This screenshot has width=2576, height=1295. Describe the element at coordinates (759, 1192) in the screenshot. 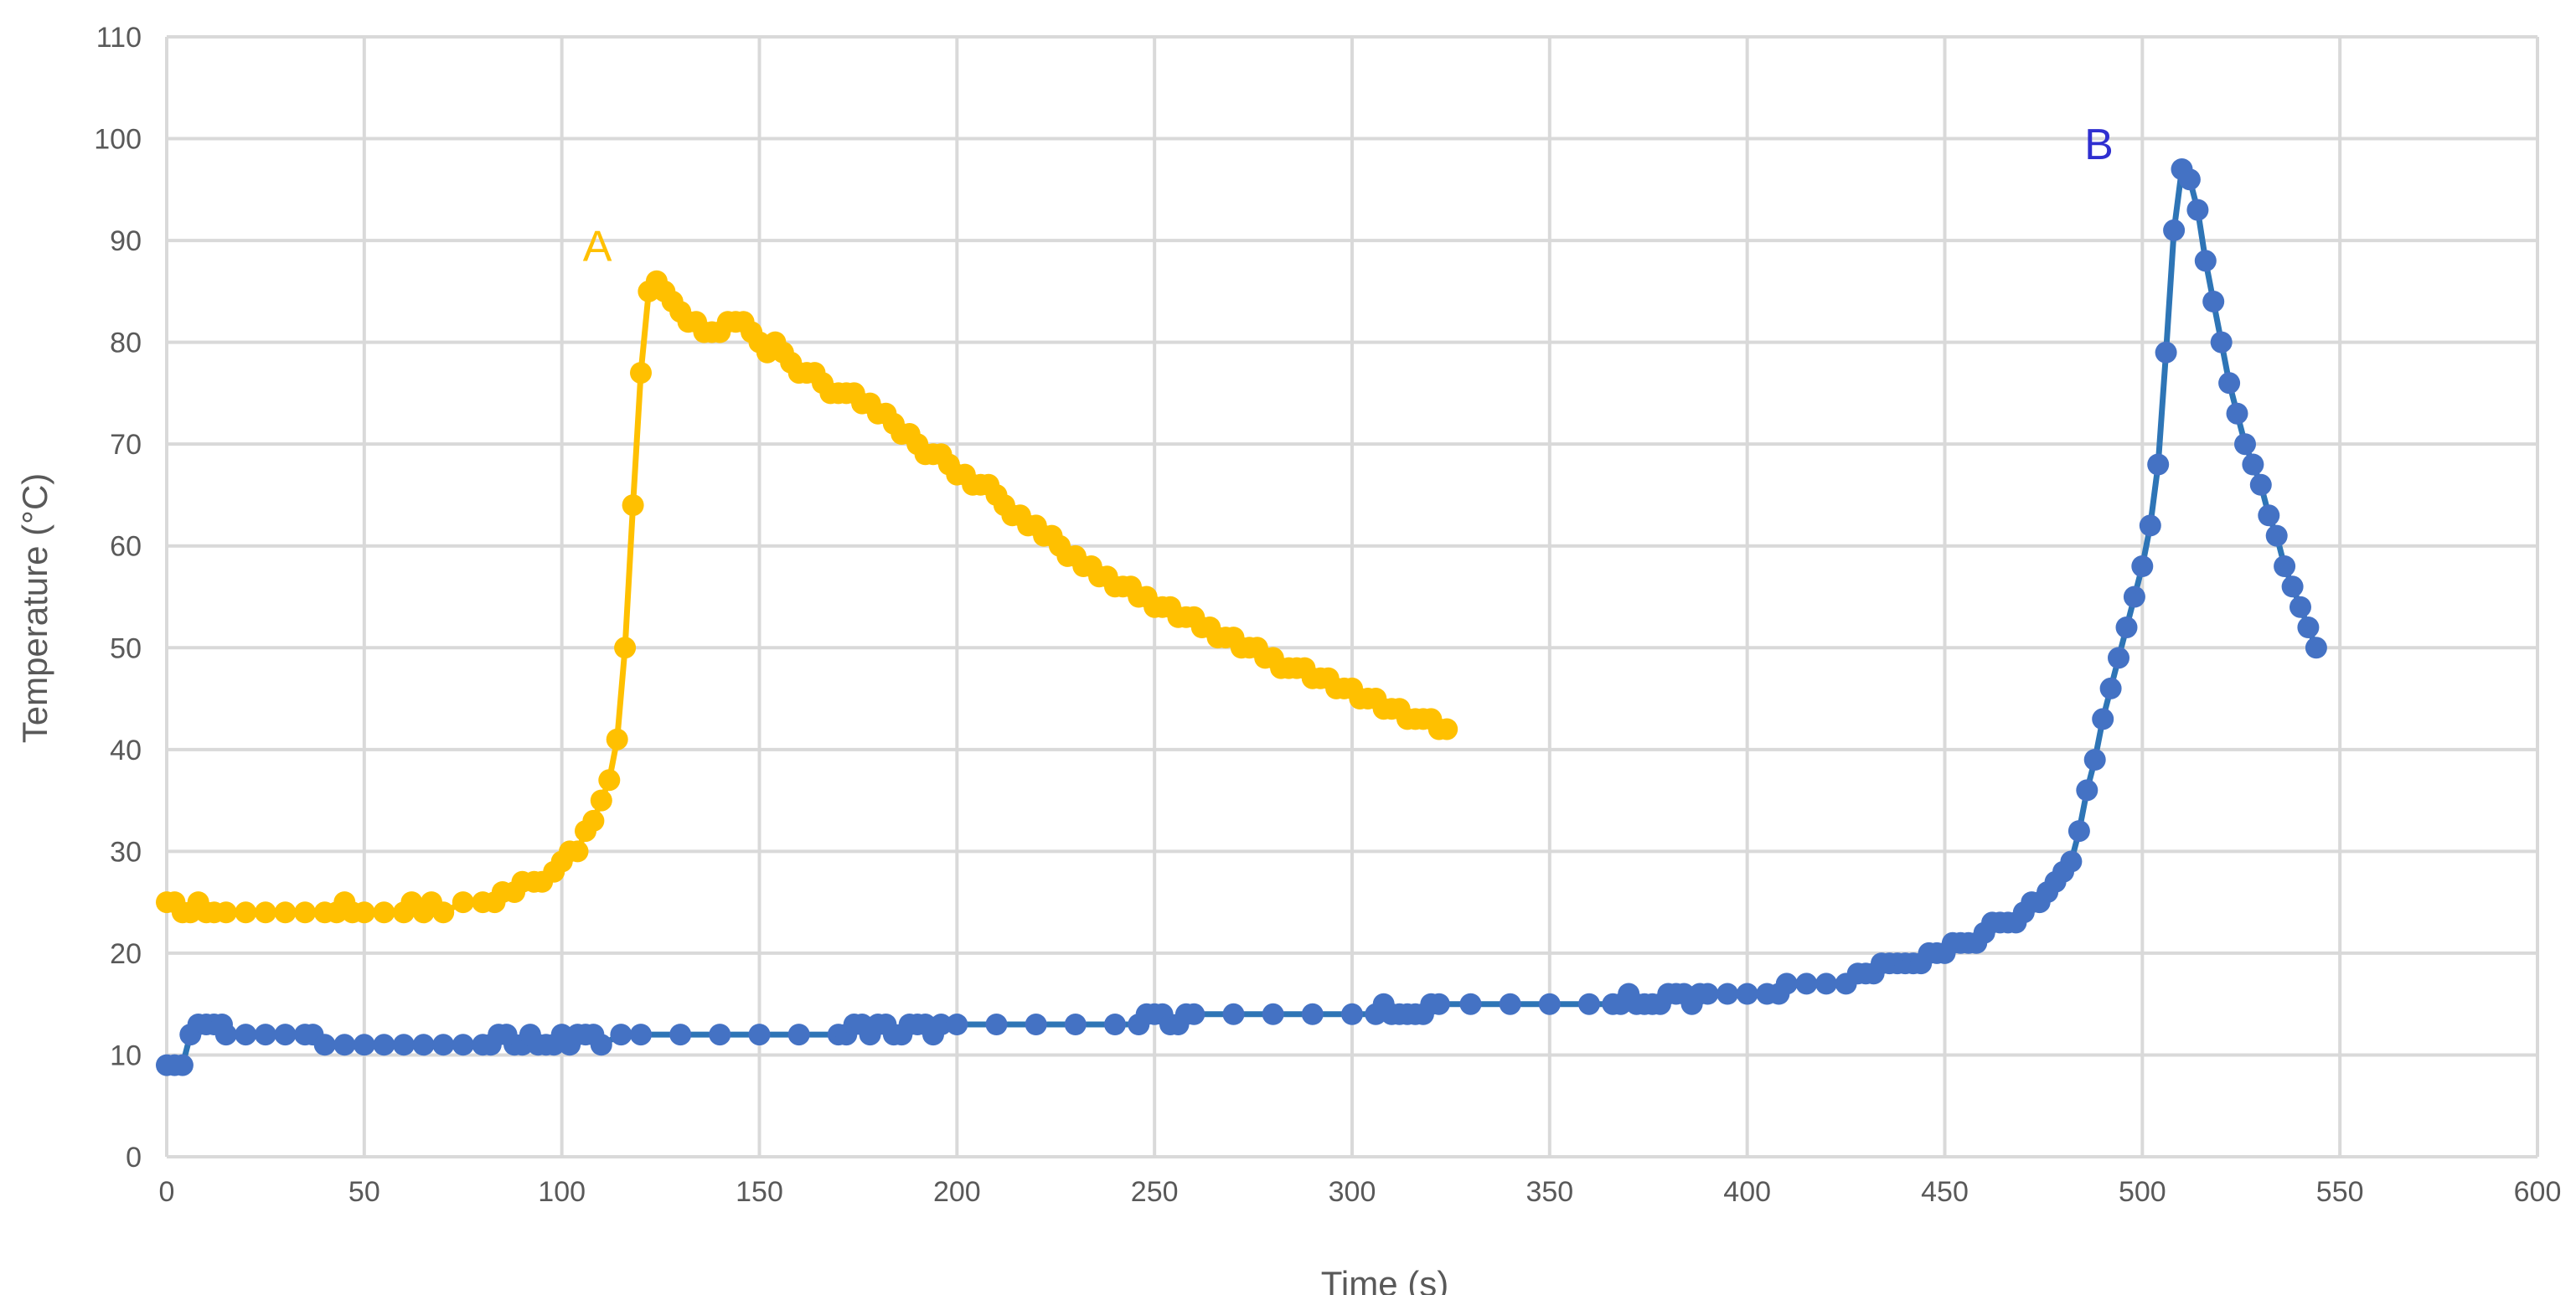

I see `x-tick-label-150: 150` at that location.